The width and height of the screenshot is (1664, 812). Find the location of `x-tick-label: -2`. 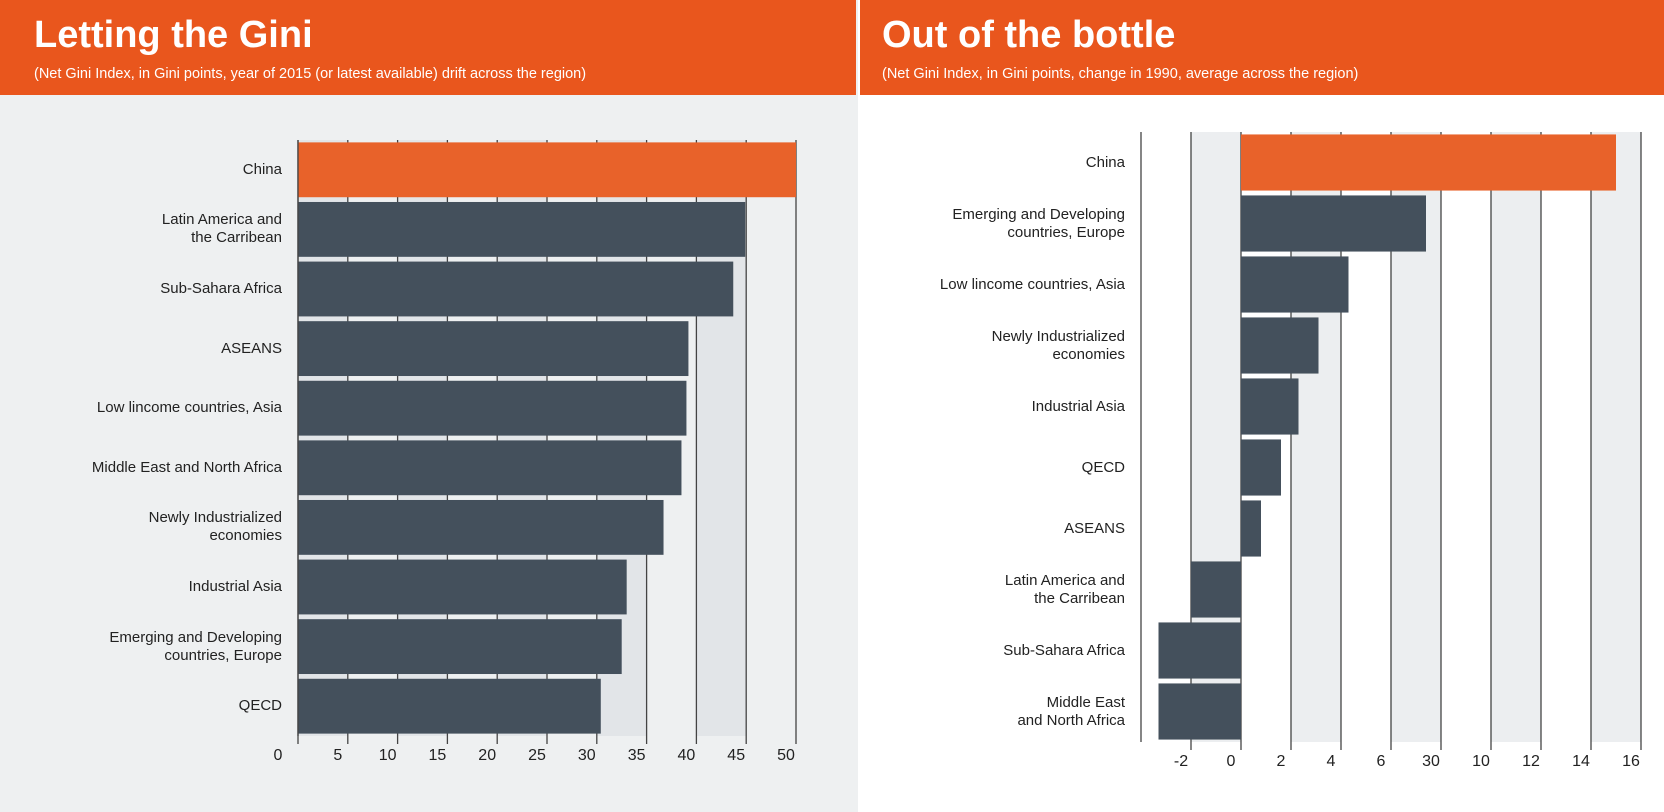

x-tick-label: -2 is located at coordinates (1181, 761).